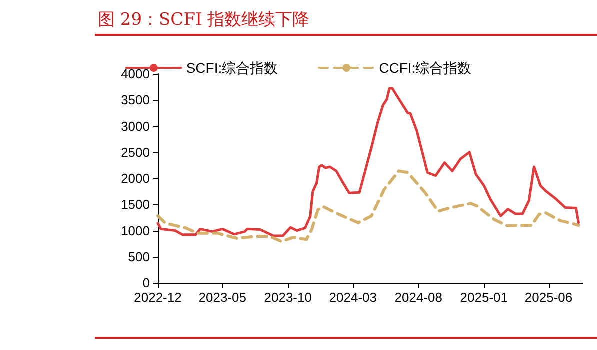 The image size is (597, 350). Describe the element at coordinates (425, 68) in the screenshot. I see `legend-label: CCFI:综合指数` at that location.